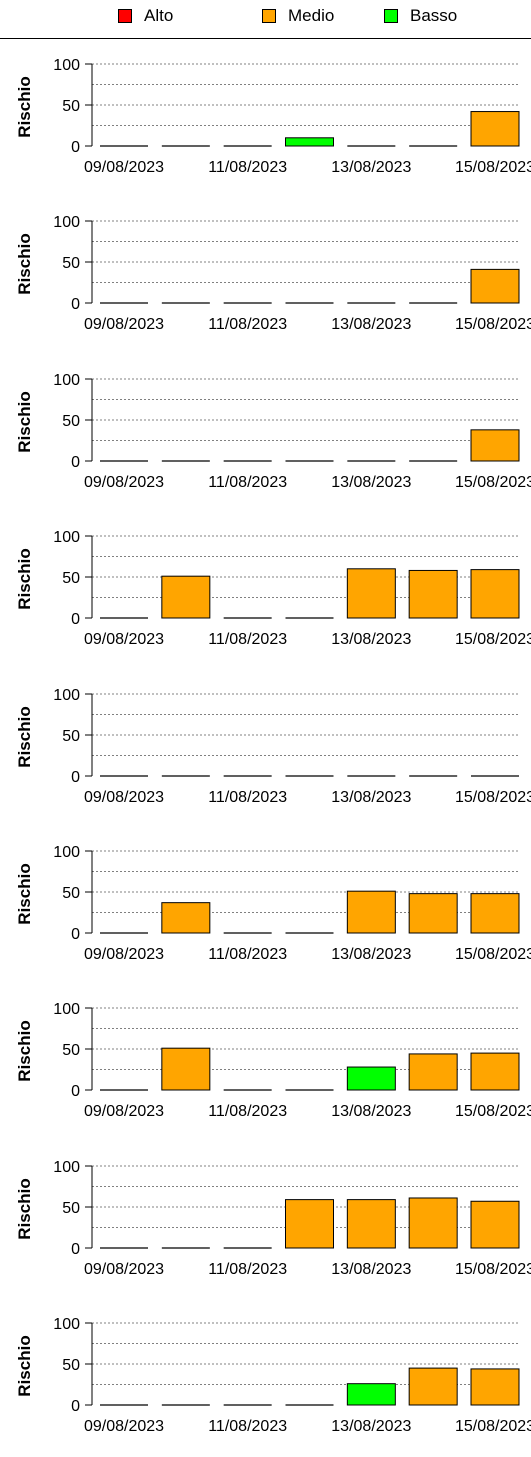  I want to click on legend-label-medio: Medio, so click(311, 15).